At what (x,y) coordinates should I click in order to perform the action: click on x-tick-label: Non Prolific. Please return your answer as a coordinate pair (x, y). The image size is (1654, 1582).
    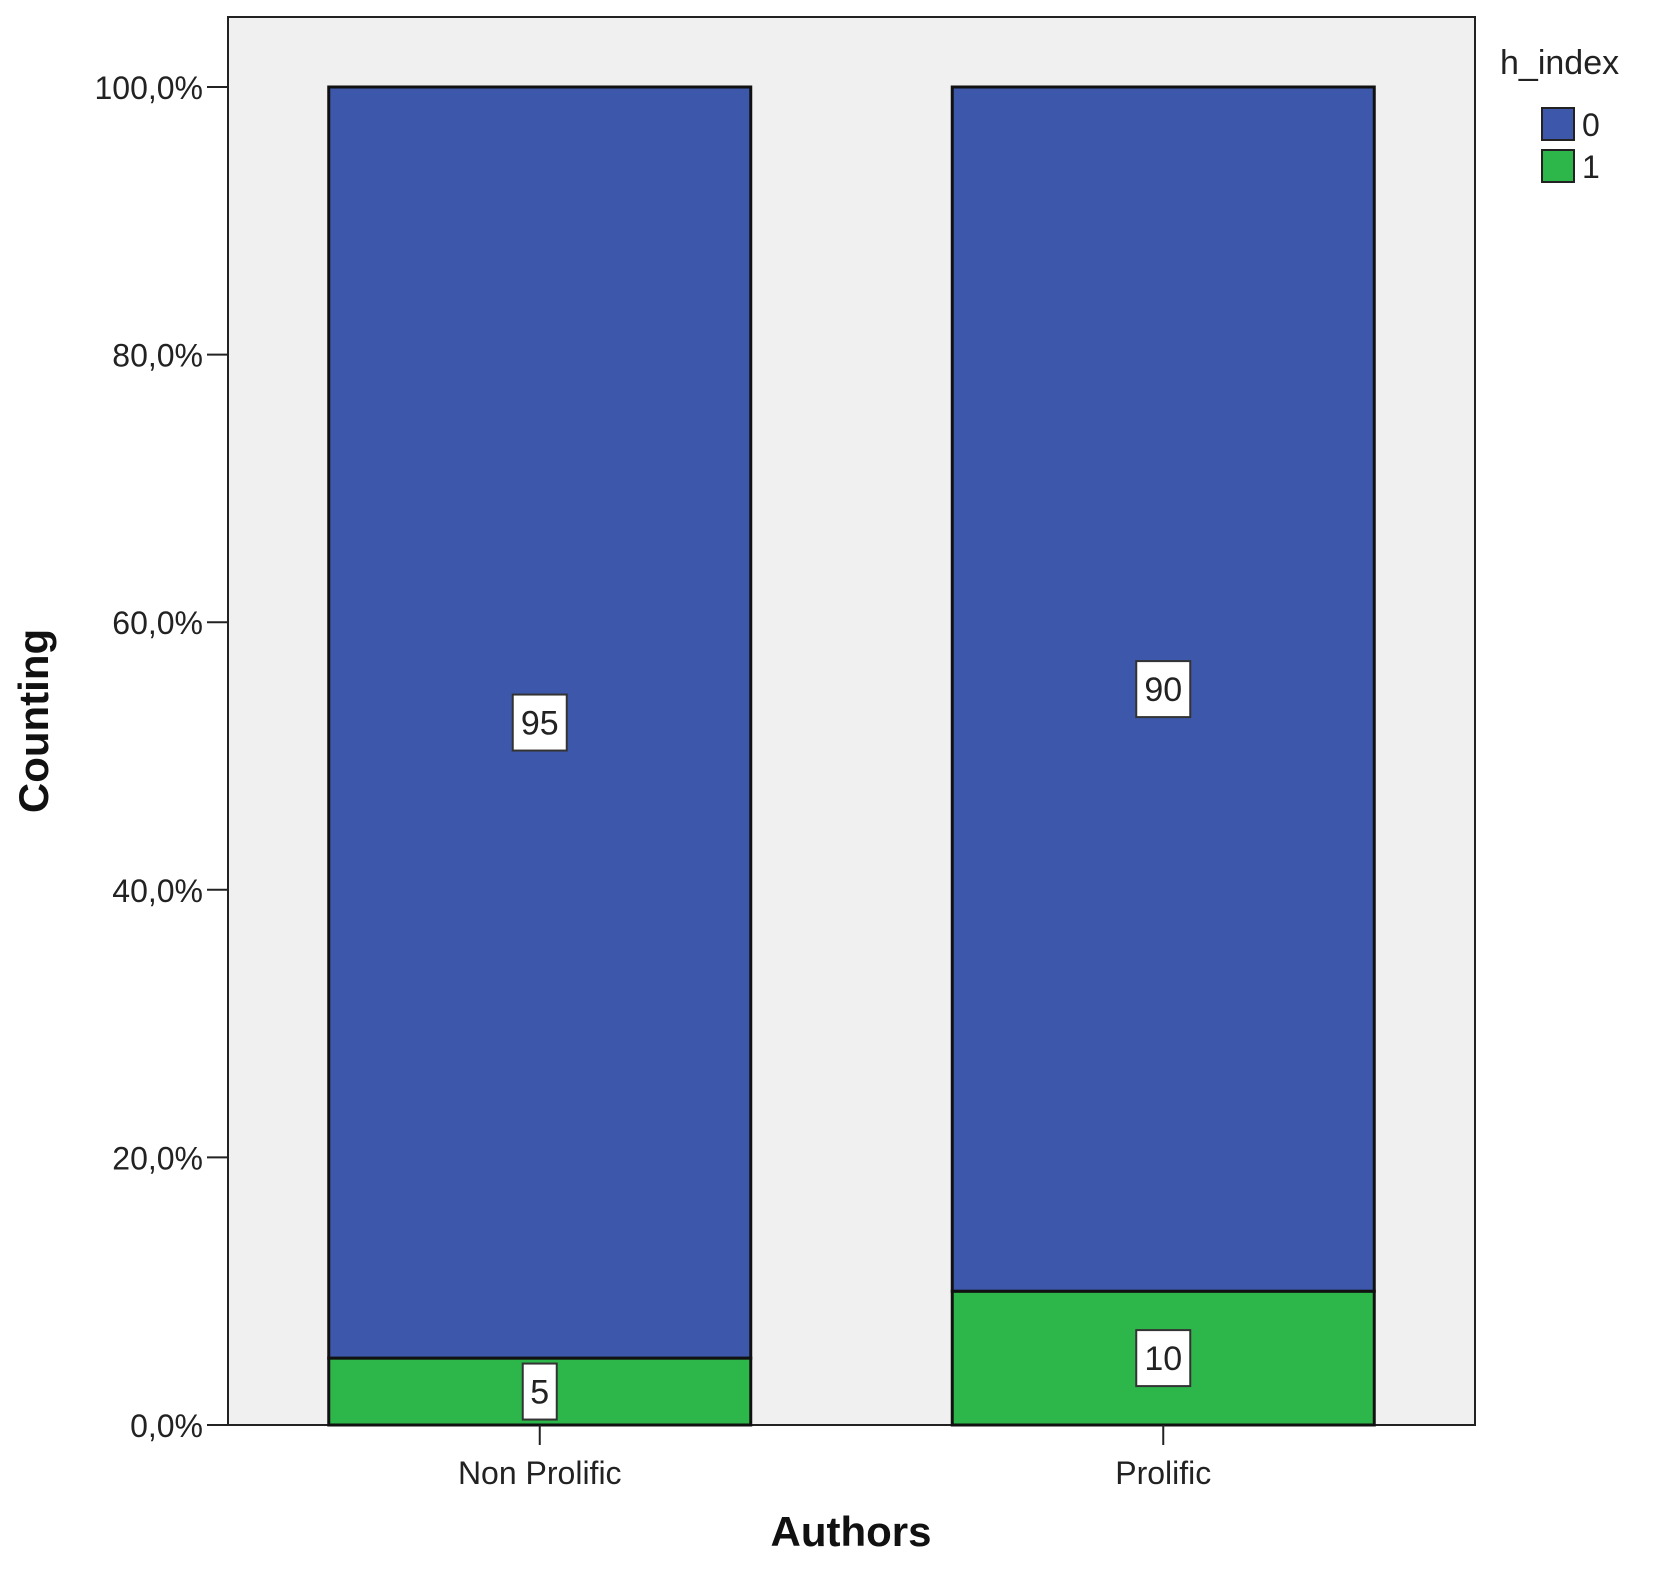
    Looking at the image, I should click on (540, 1473).